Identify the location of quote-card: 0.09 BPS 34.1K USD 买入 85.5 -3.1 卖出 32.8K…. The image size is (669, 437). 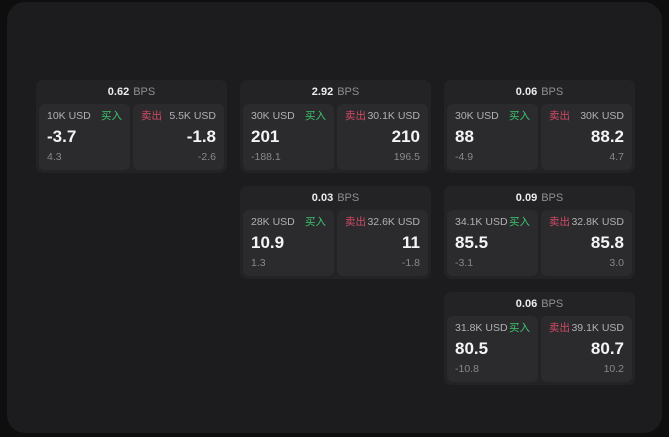
(539, 232).